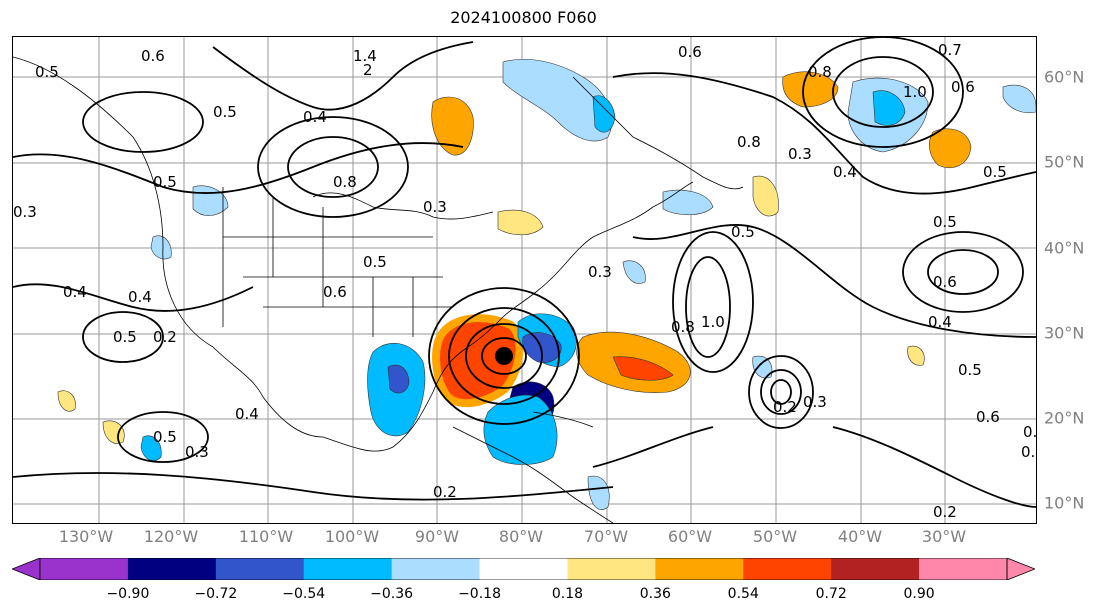 This screenshot has width=1105, height=615. I want to click on colorbar-outline, so click(523, 569).